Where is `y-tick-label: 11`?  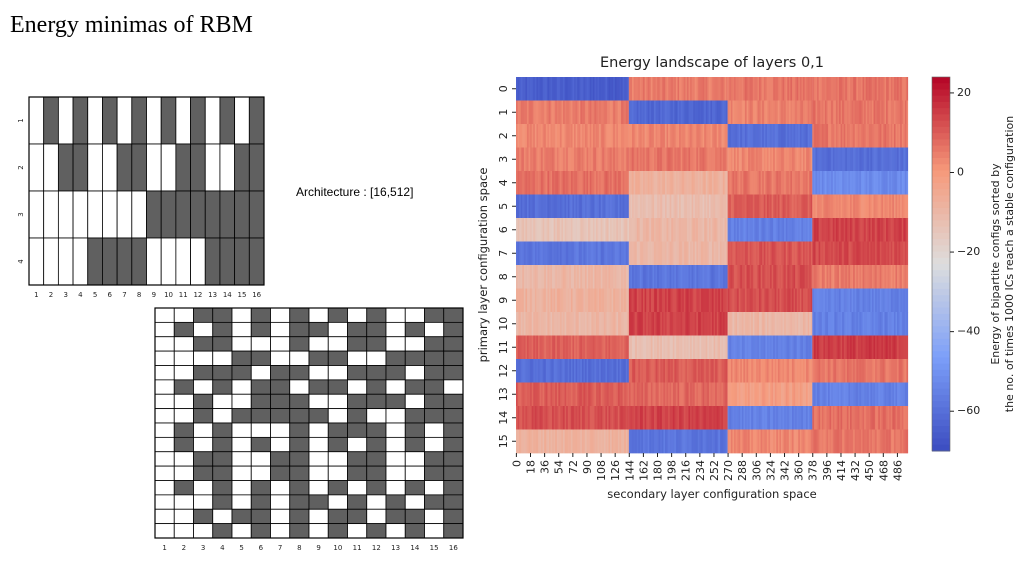 y-tick-label: 11 is located at coordinates (503, 347).